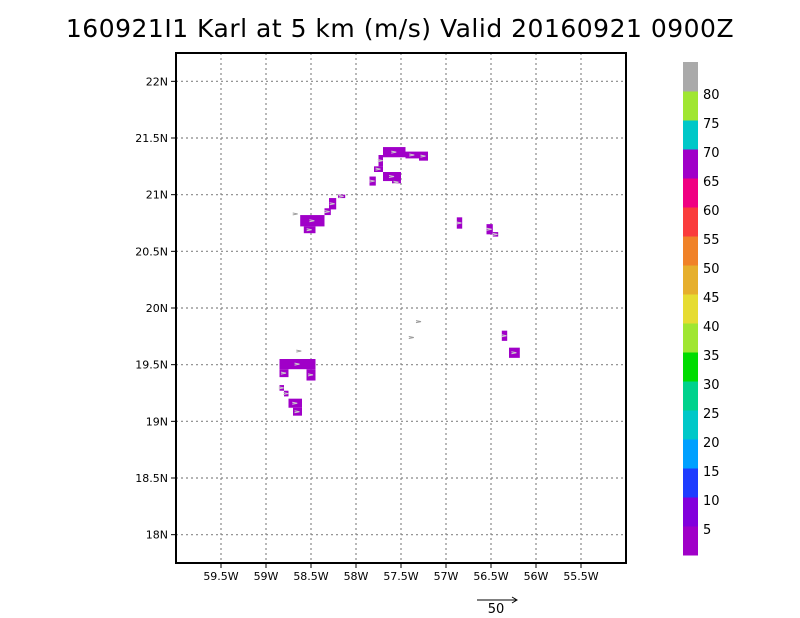 Image resolution: width=800 pixels, height=618 pixels. What do you see at coordinates (490, 576) in the screenshot?
I see `x-tick-label: 56.5W` at bounding box center [490, 576].